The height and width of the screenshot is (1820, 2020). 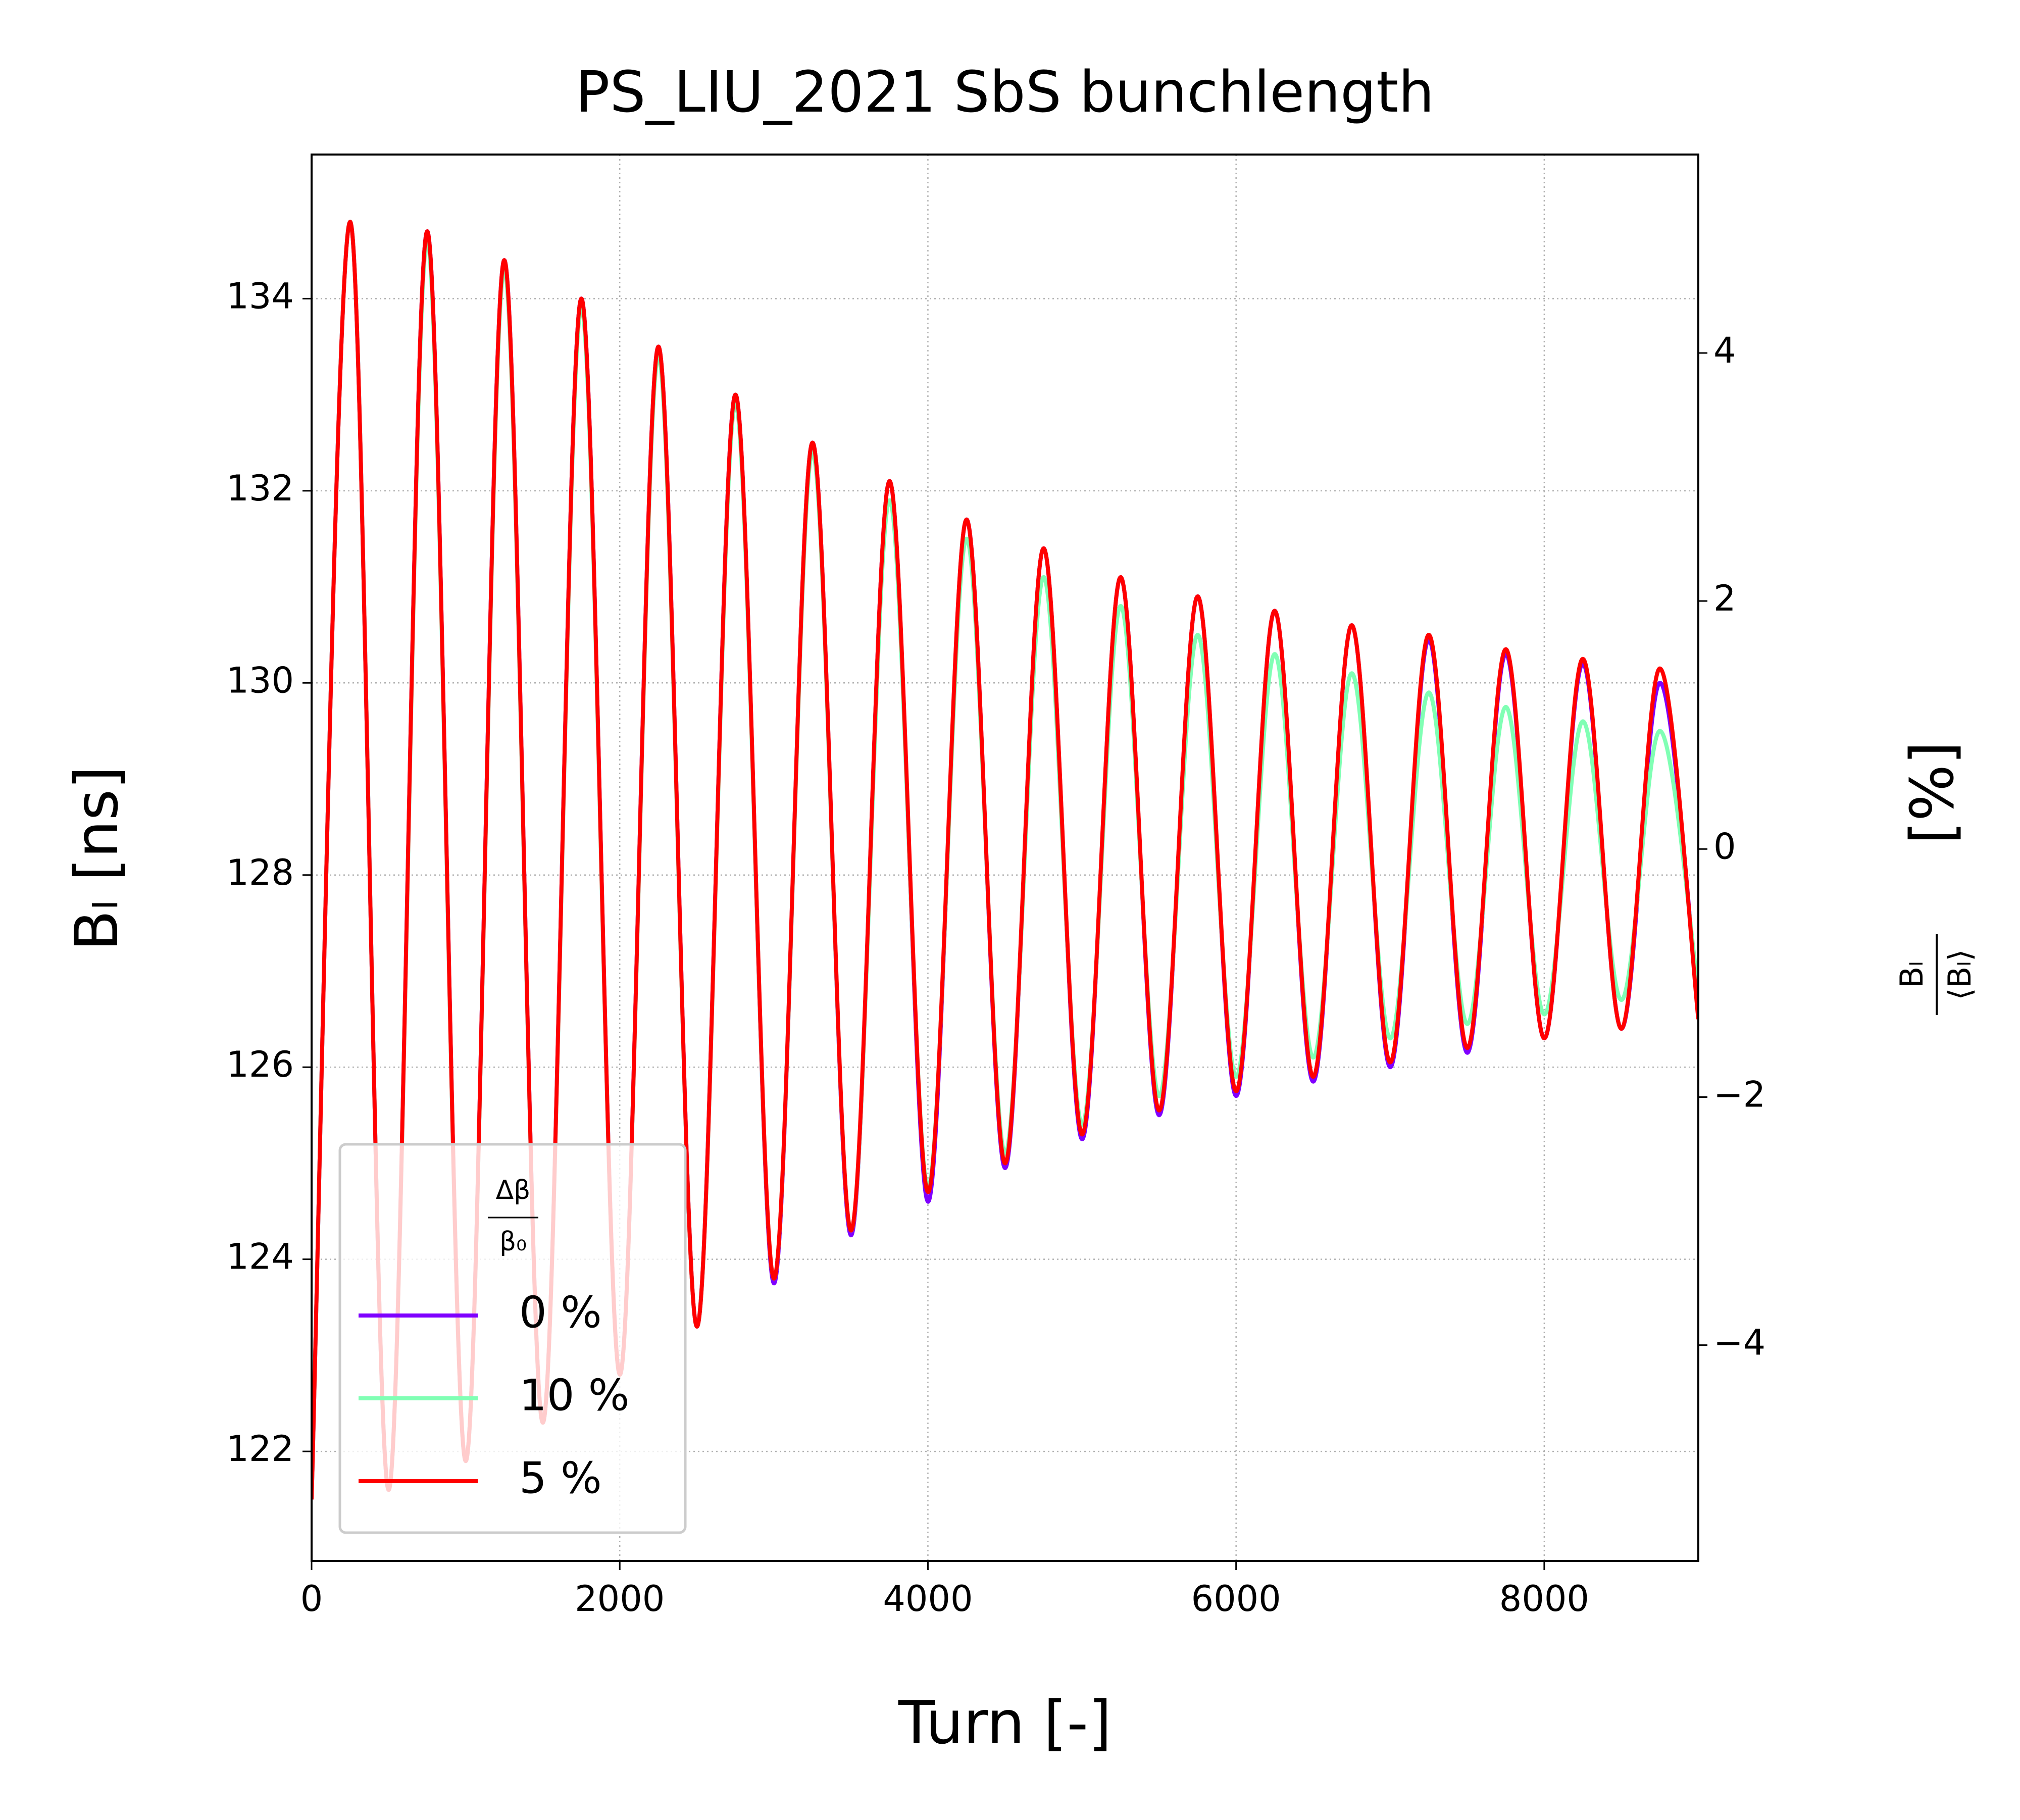 What do you see at coordinates (1959, 974) in the screenshot?
I see `y2-label-denominator: ⟨Bₗ⟩` at bounding box center [1959, 974].